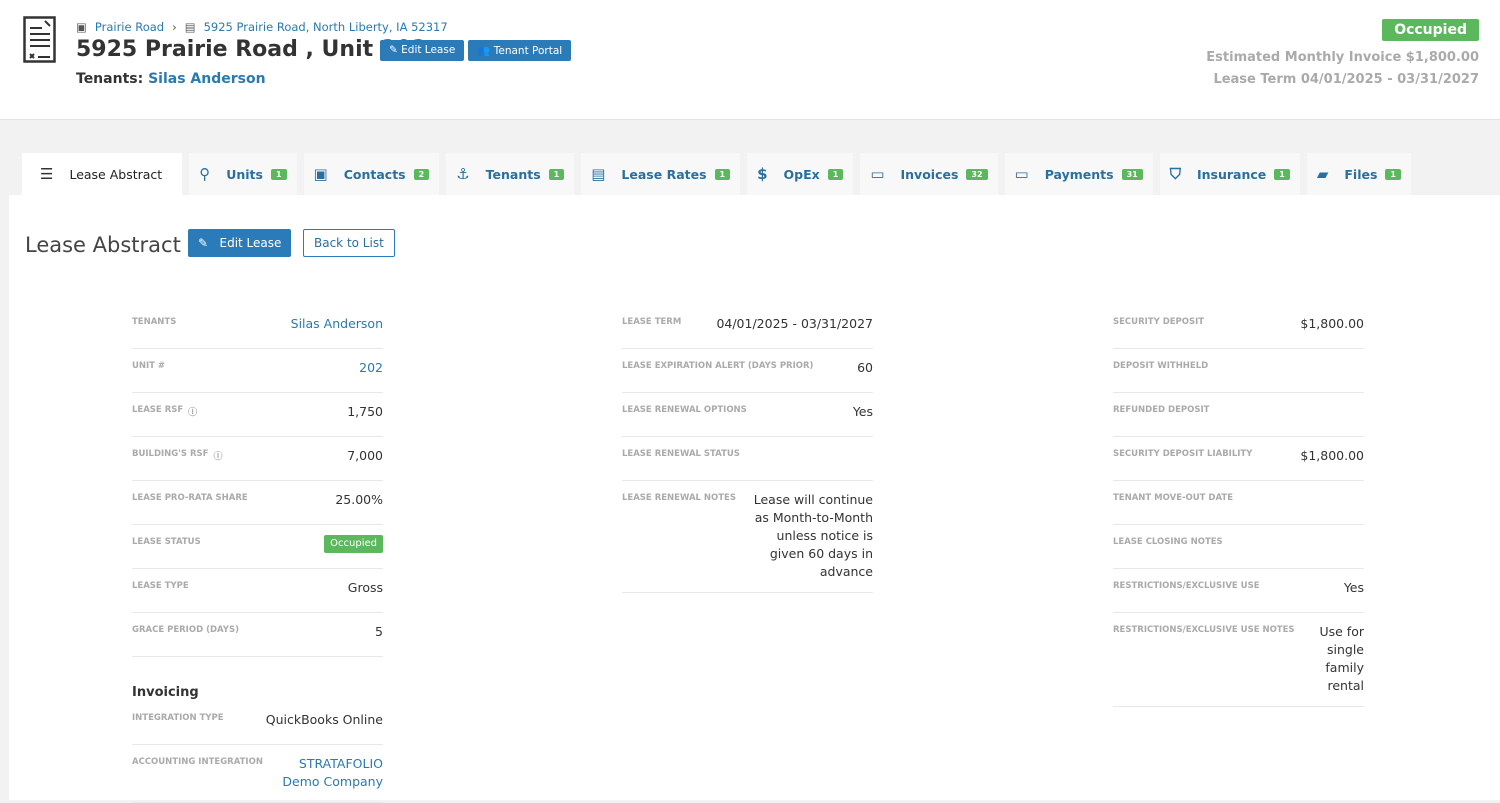 The width and height of the screenshot is (1500, 803). What do you see at coordinates (365, 587) in the screenshot?
I see `field-value: Gross` at bounding box center [365, 587].